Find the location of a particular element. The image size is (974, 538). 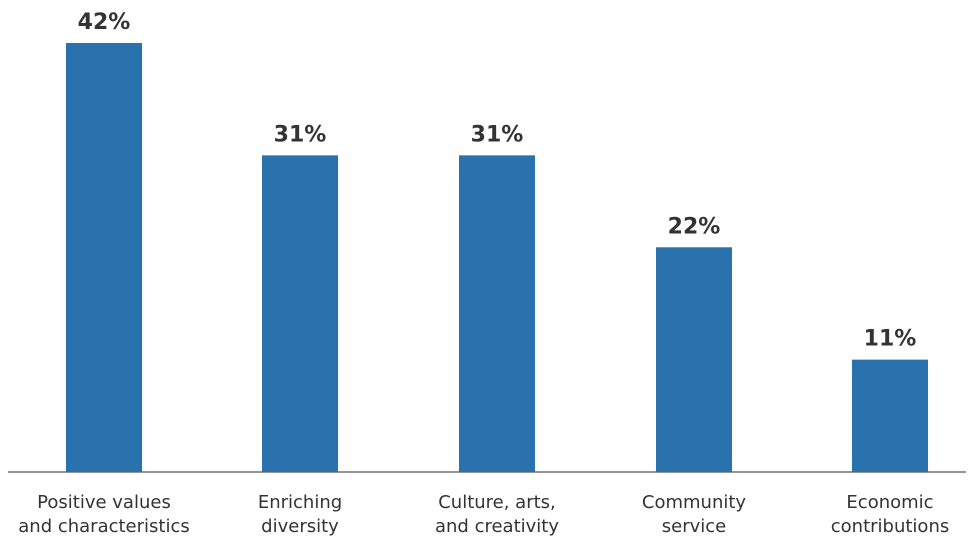

category-label-4-line-0: Economic is located at coordinates (889, 502).